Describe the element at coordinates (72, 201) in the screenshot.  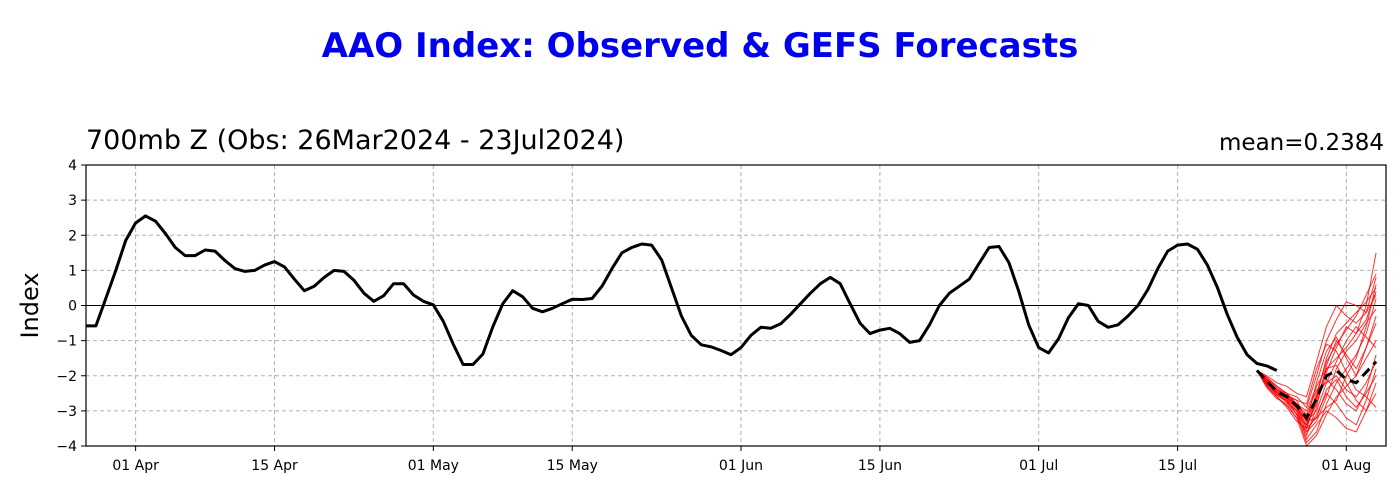
I see `y-tick-label: 3` at that location.